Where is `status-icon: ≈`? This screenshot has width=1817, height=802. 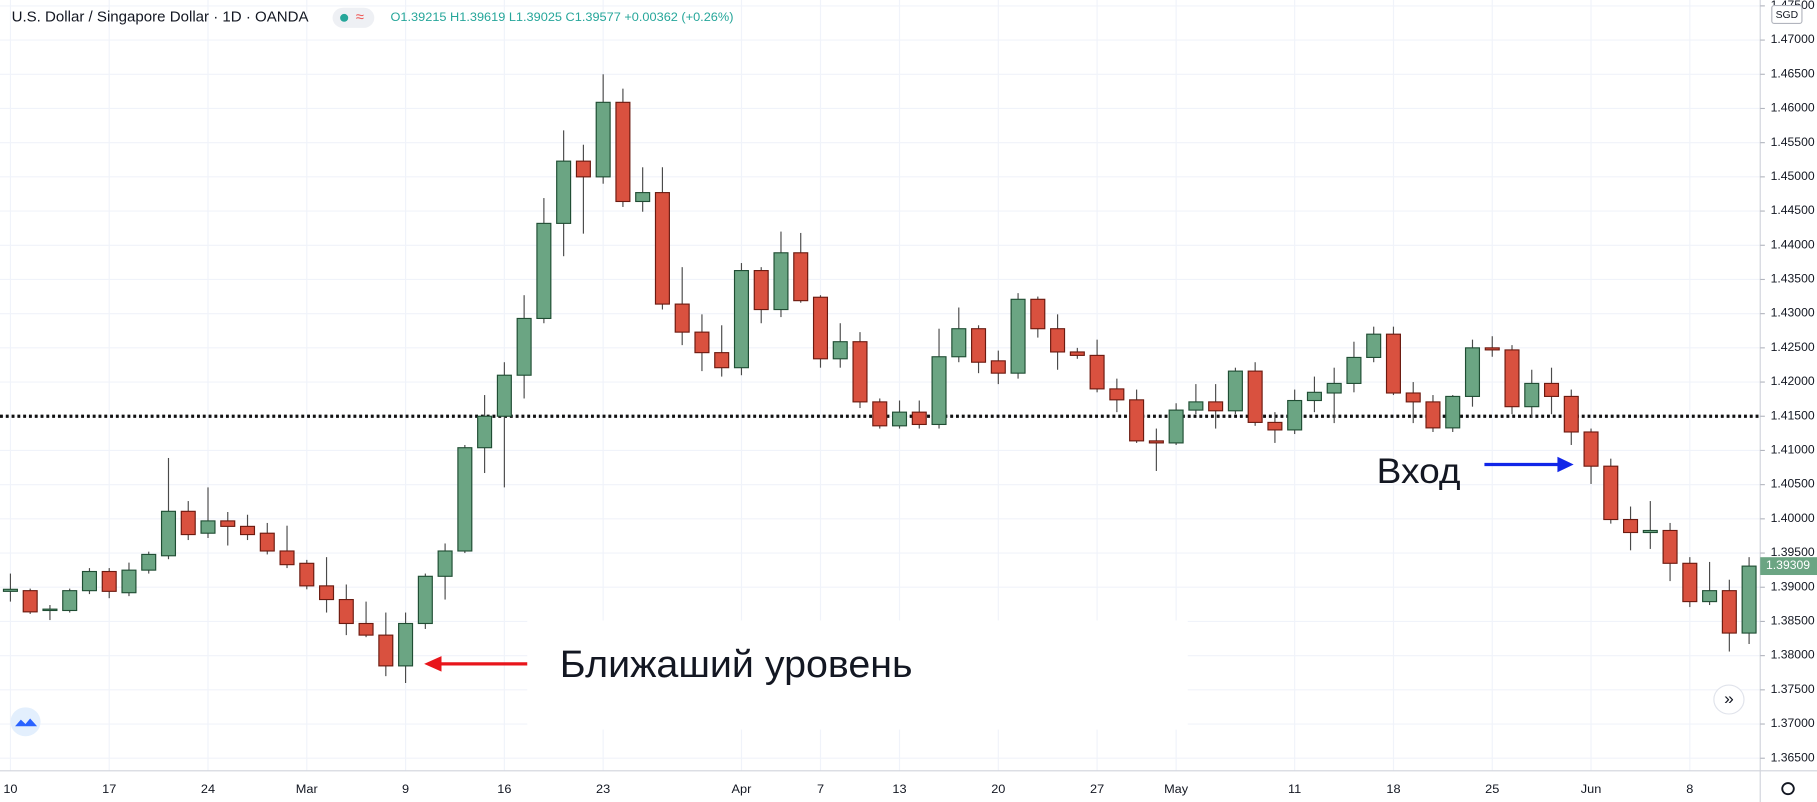 status-icon: ≈ is located at coordinates (360, 18).